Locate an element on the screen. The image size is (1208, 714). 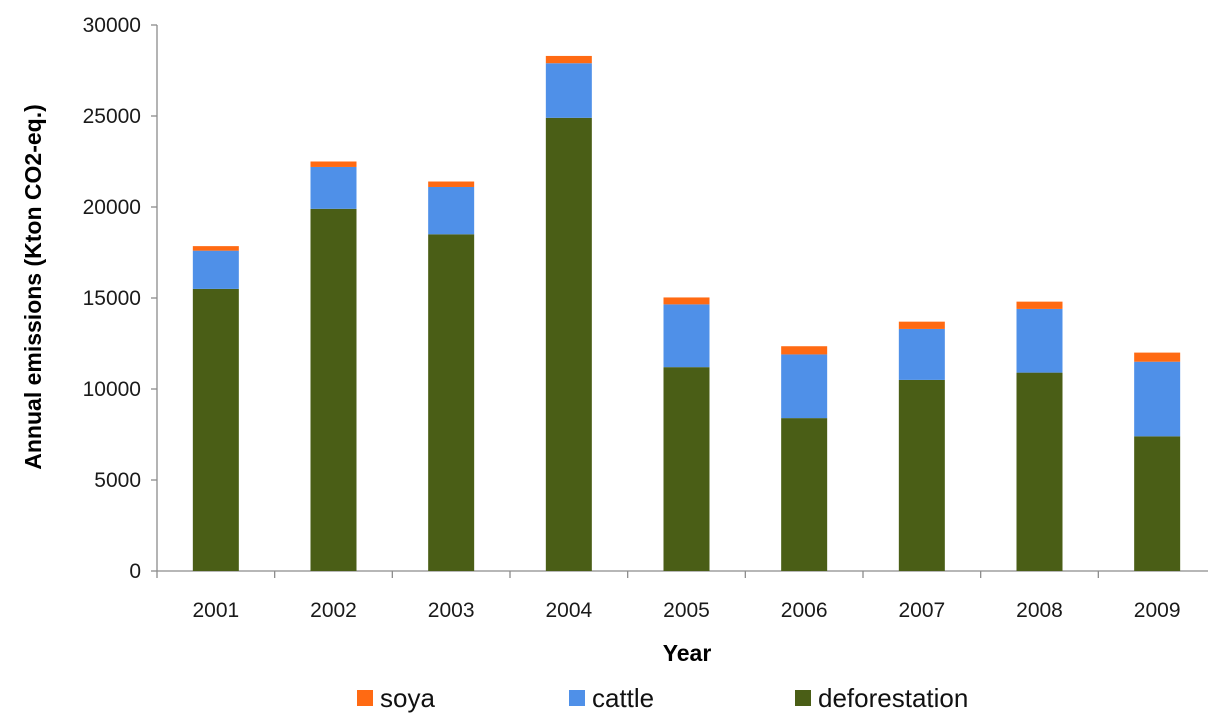
legend-swatch-cattle is located at coordinates (577, 698).